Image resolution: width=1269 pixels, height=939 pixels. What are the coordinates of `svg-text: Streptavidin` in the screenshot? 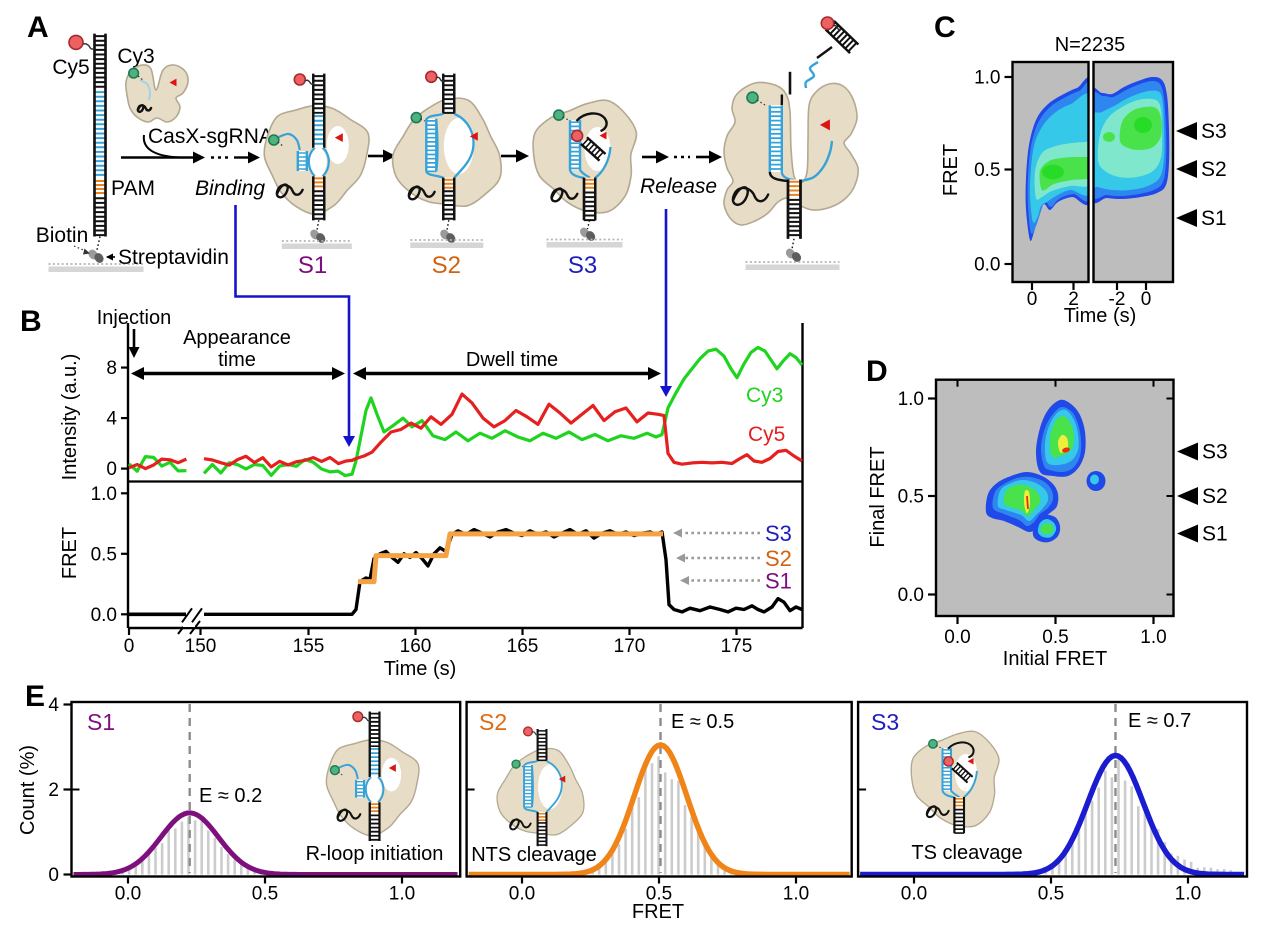 It's located at (173, 257).